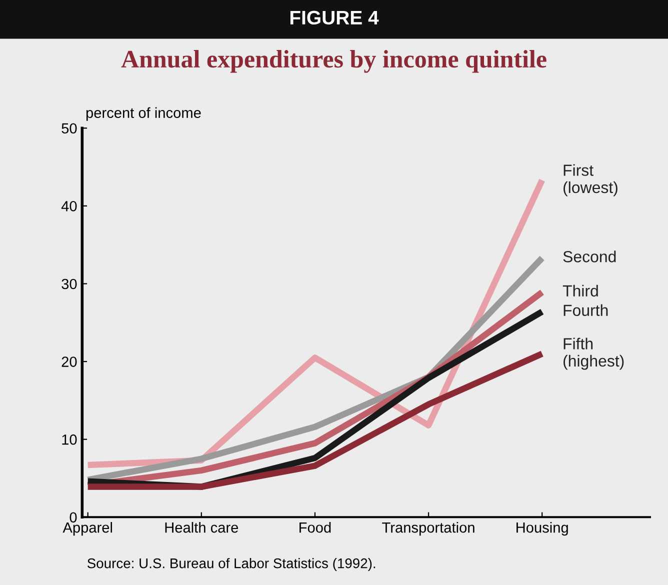 This screenshot has width=668, height=585. Describe the element at coordinates (69, 284) in the screenshot. I see `y-tick-label: 30` at that location.